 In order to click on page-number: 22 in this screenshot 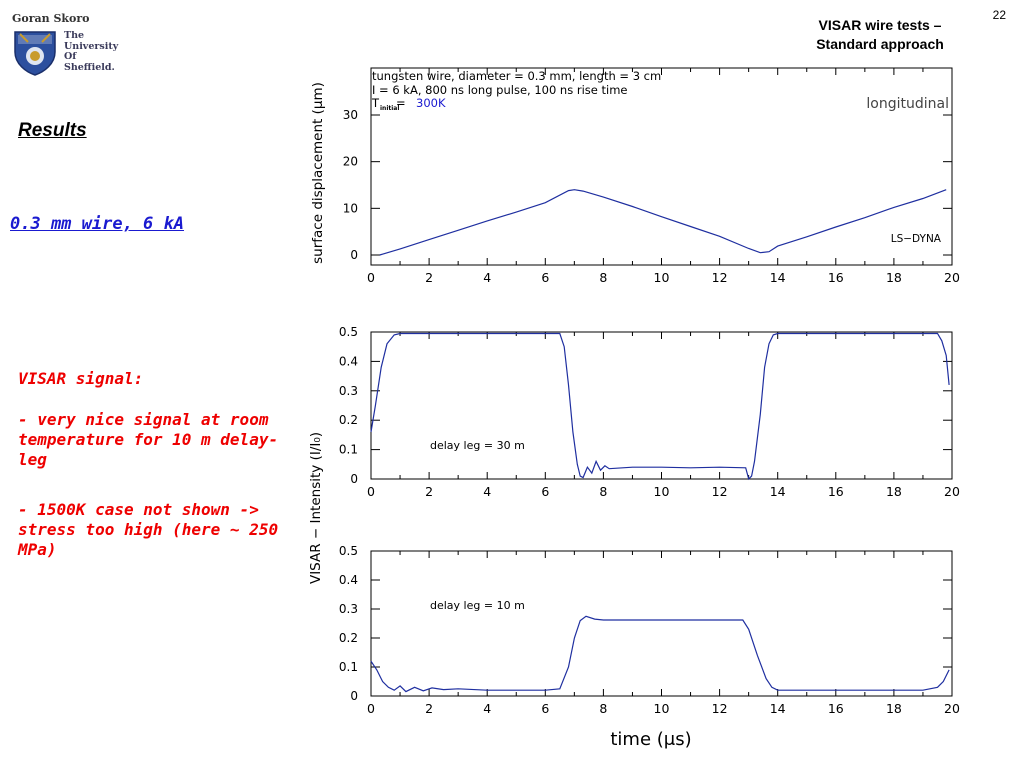, I will do `click(999, 15)`.